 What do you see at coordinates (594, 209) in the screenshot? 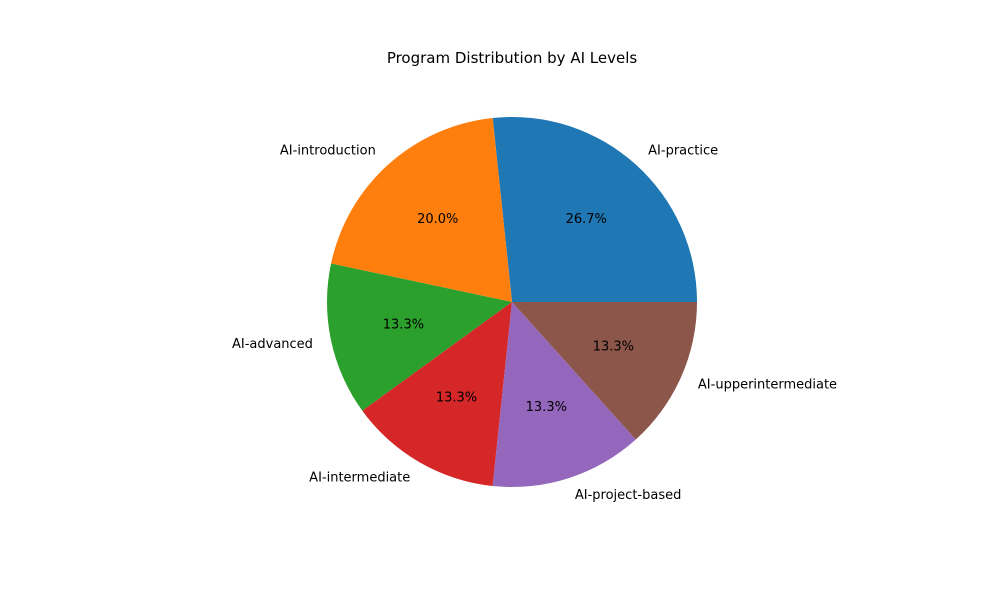
I see `pie-slice-ai-practice` at bounding box center [594, 209].